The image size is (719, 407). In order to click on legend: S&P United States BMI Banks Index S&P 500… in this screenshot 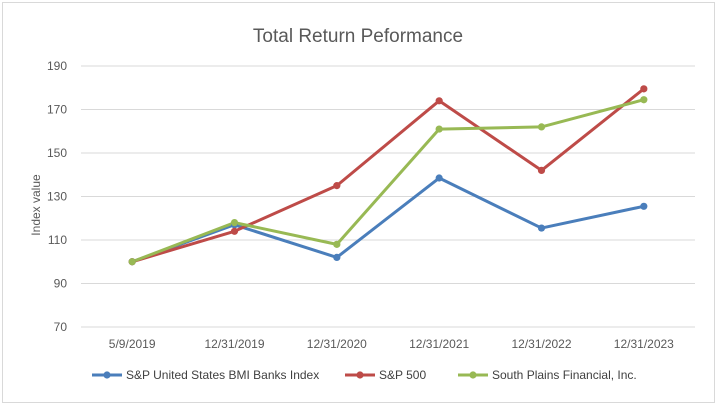, I will do `click(364, 375)`.